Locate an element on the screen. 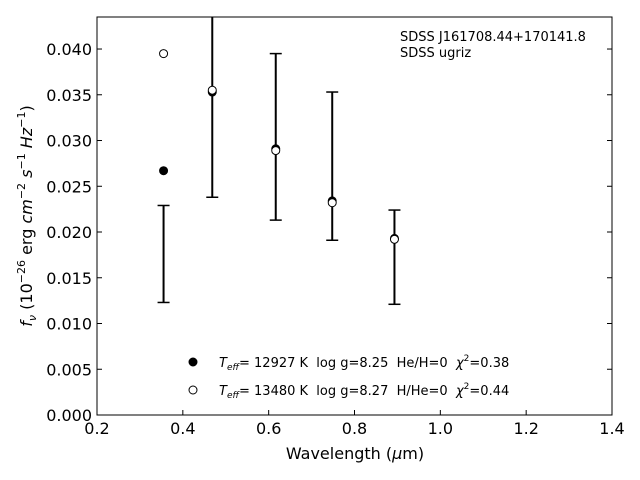 The width and height of the screenshot is (640, 480). y-tick-label: 0.030 is located at coordinates (69, 141).